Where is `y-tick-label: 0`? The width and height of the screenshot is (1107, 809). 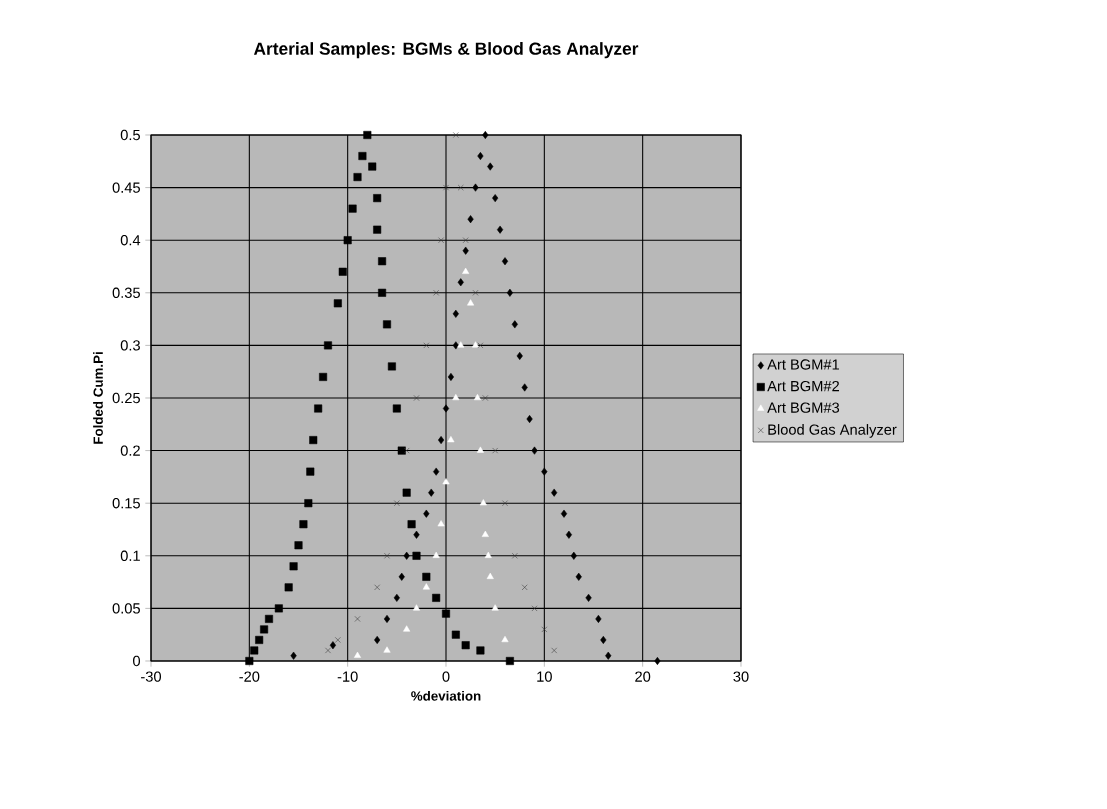
y-tick-label: 0 is located at coordinates (137, 661).